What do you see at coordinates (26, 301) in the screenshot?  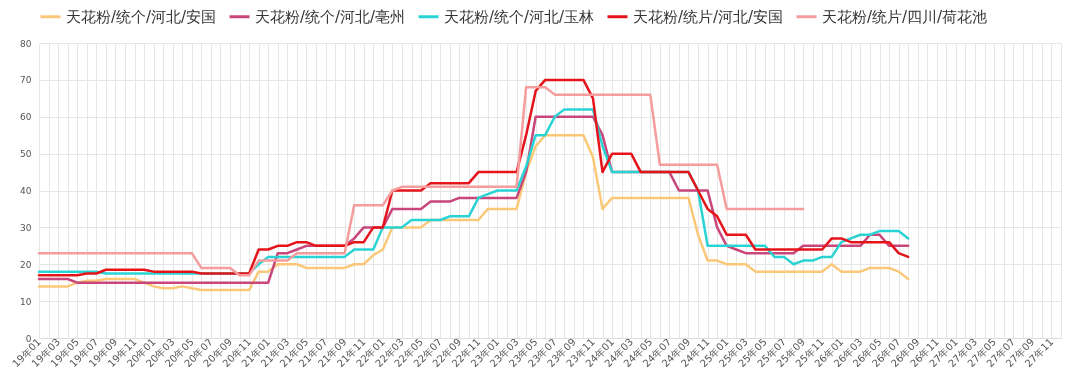 I see `y-tick-label: 10` at bounding box center [26, 301].